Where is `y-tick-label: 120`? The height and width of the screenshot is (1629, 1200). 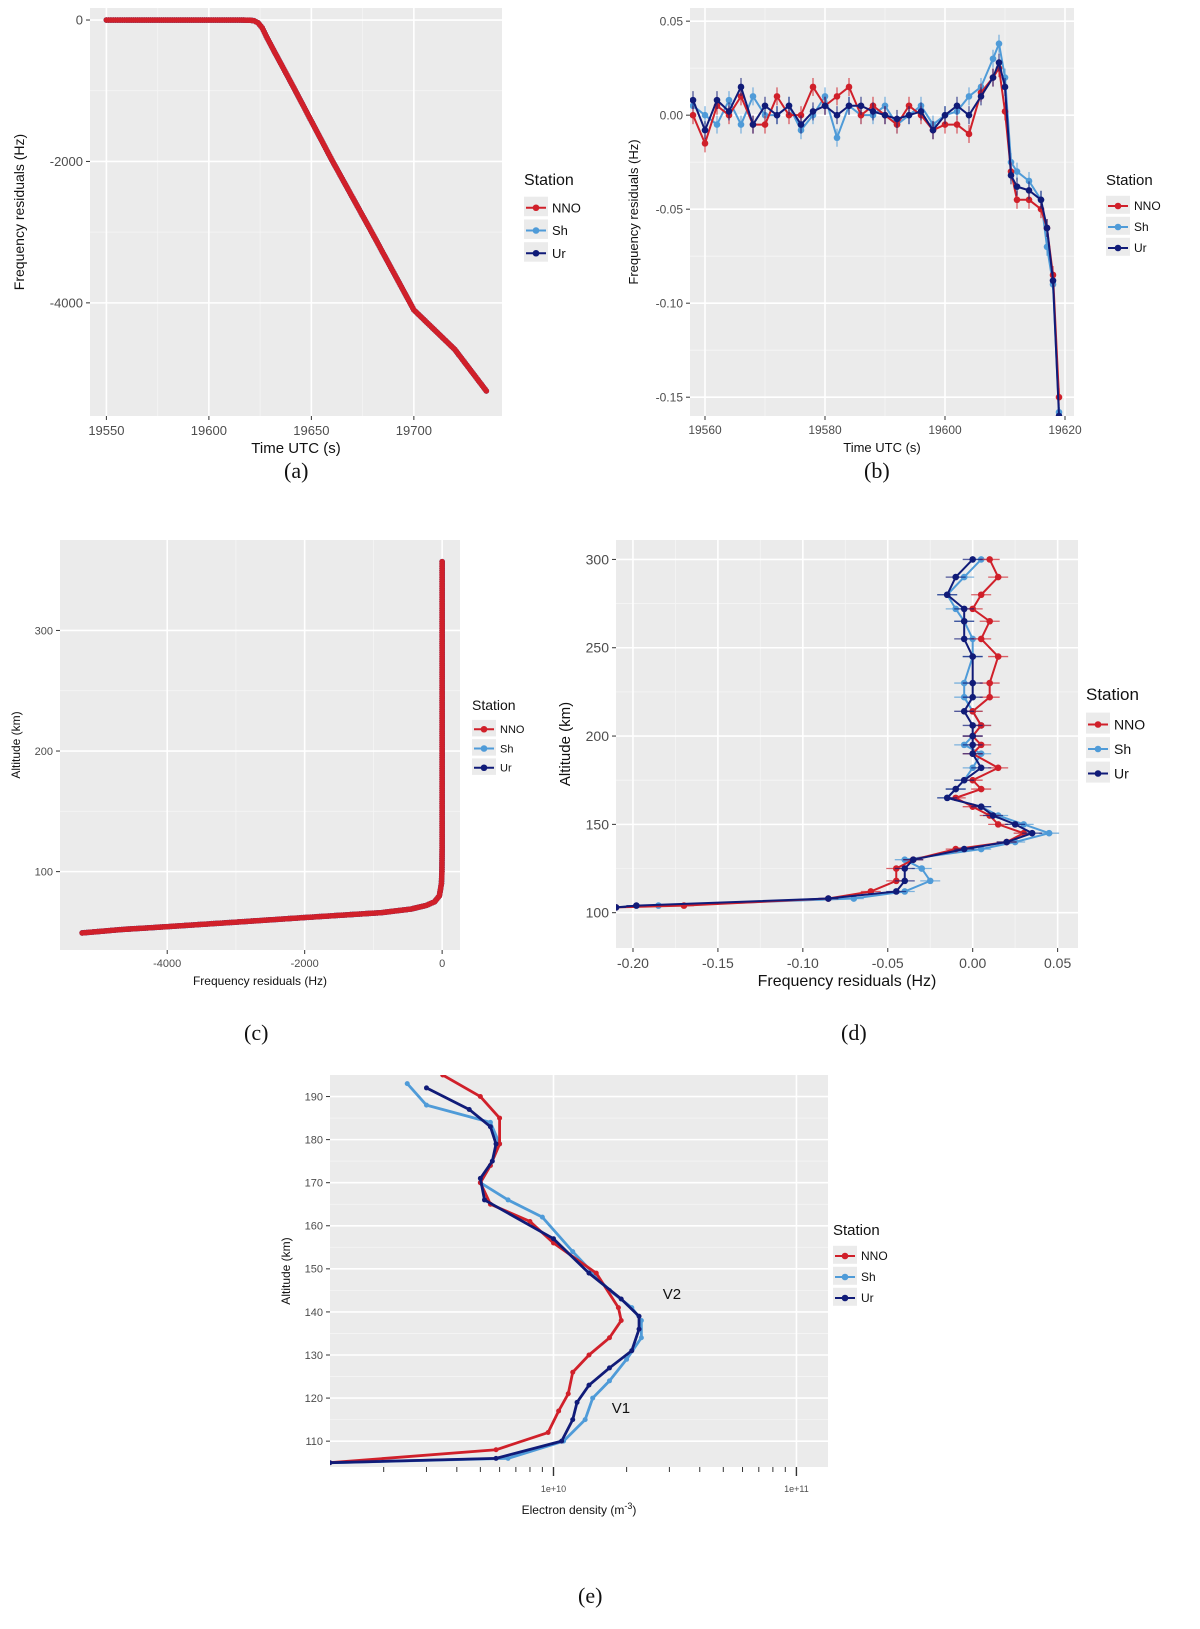 y-tick-label: 120 is located at coordinates (314, 1399).